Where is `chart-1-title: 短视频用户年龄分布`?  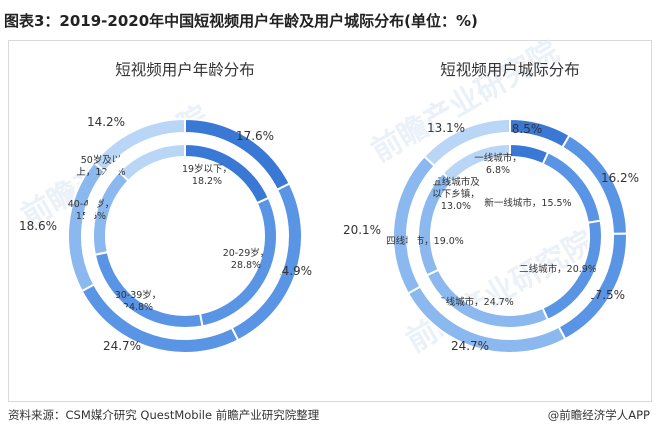
chart-1-title: 短视频用户年龄分布 is located at coordinates (185, 70).